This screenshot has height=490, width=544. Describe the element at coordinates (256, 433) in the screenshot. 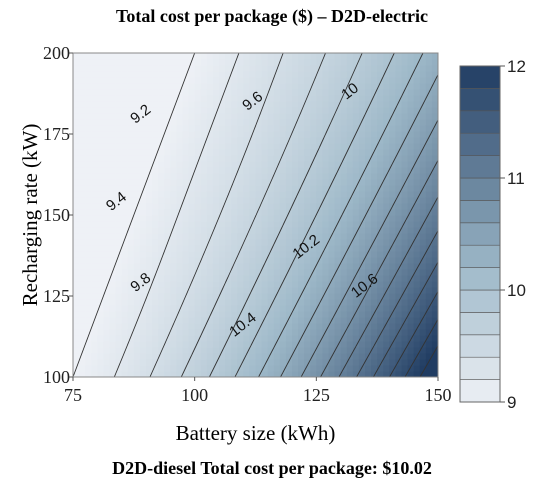

I see `x-axis-label: Battery size (kWh)` at that location.